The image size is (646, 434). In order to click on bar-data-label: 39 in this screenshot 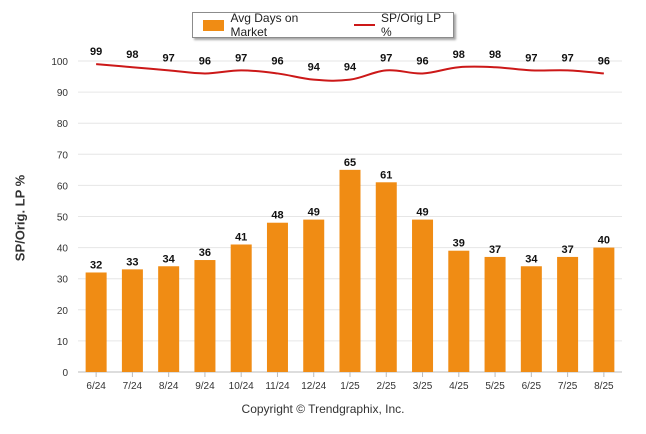, I will do `click(459, 244)`.